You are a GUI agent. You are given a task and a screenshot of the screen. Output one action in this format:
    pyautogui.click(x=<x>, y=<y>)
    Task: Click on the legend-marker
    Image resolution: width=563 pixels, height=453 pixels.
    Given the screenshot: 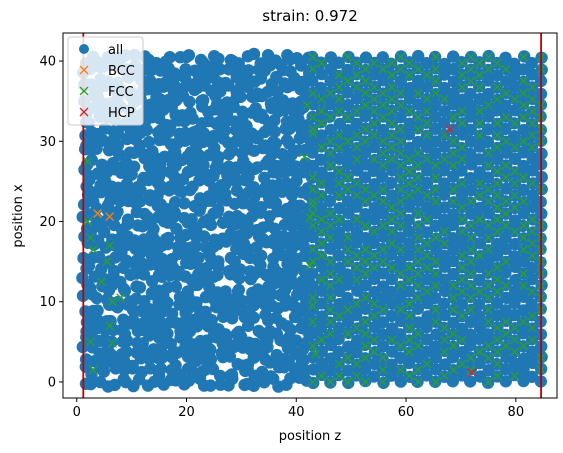 What is the action you would take?
    pyautogui.click(x=84, y=112)
    